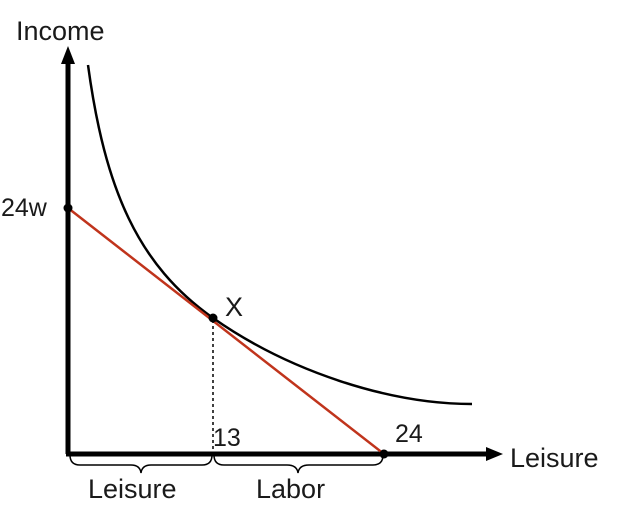 This screenshot has width=624, height=518. What do you see at coordinates (298, 464) in the screenshot?
I see `labor-bracket` at bounding box center [298, 464].